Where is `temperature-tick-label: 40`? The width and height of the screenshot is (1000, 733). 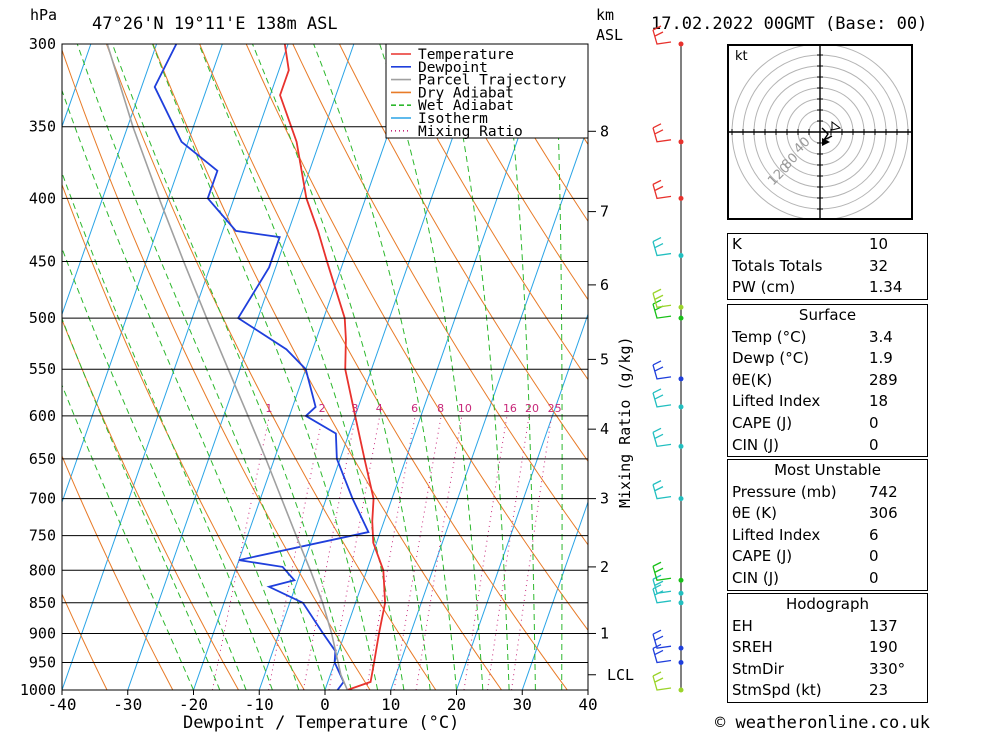
temperature-tick-label: 40 is located at coordinates (587, 704).